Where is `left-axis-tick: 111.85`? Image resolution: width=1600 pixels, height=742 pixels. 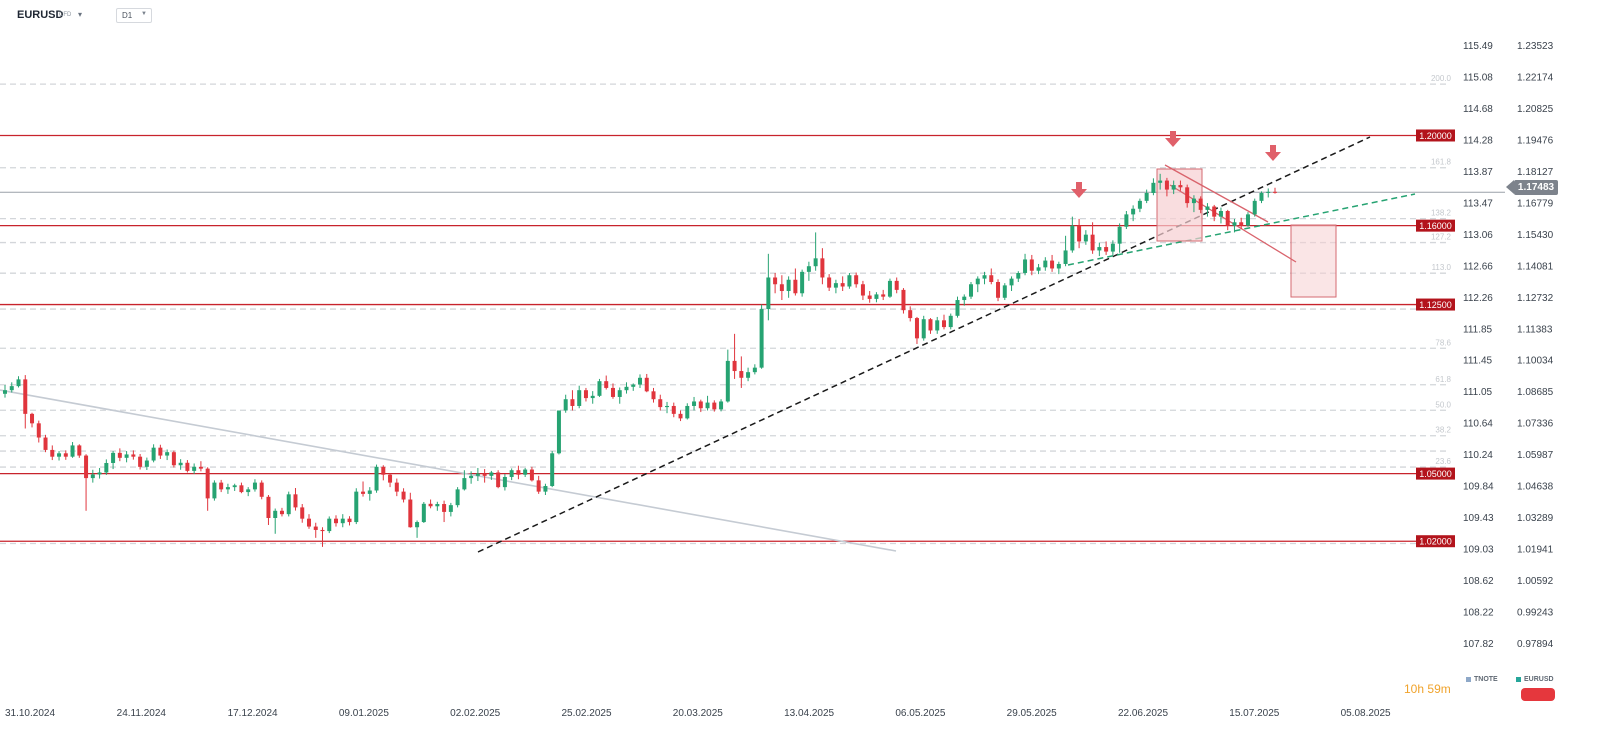 left-axis-tick: 111.85 is located at coordinates (1478, 329).